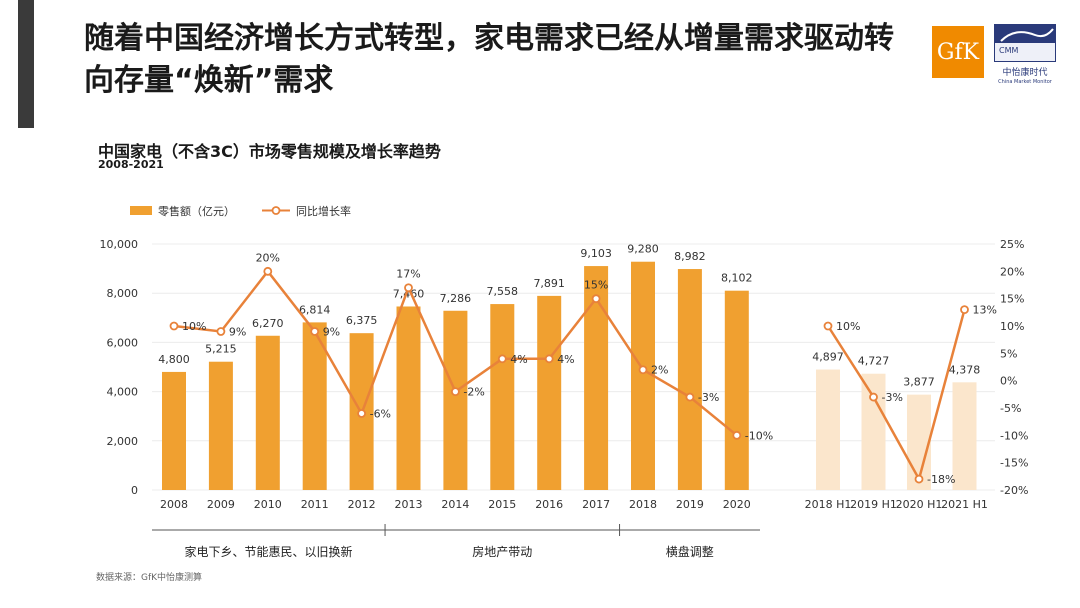 This screenshot has height=608, width=1080. I want to click on bar-data-label: 4,800, so click(174, 359).